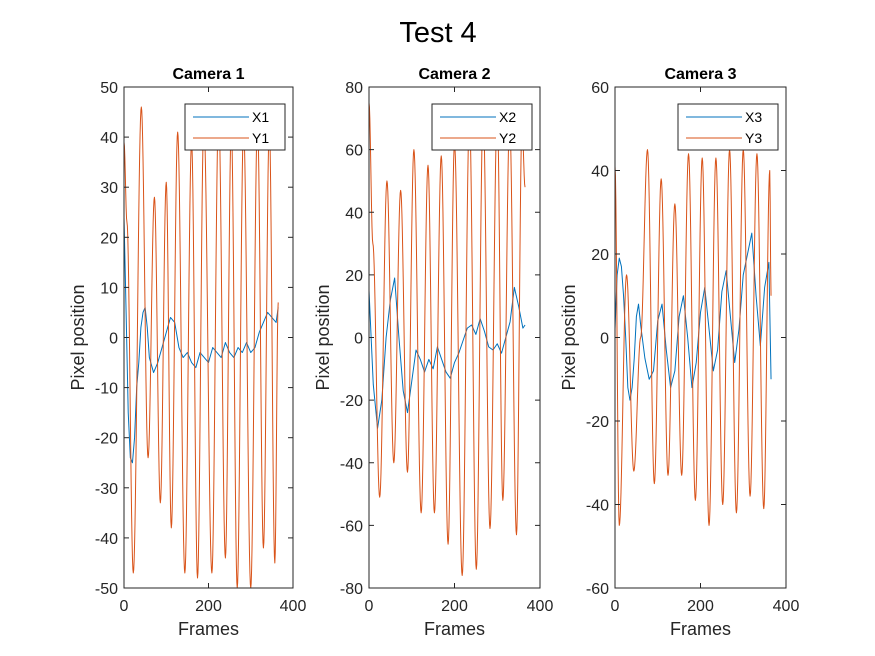  Describe the element at coordinates (700, 74) in the screenshot. I see `chart-title: Camera 3` at that location.